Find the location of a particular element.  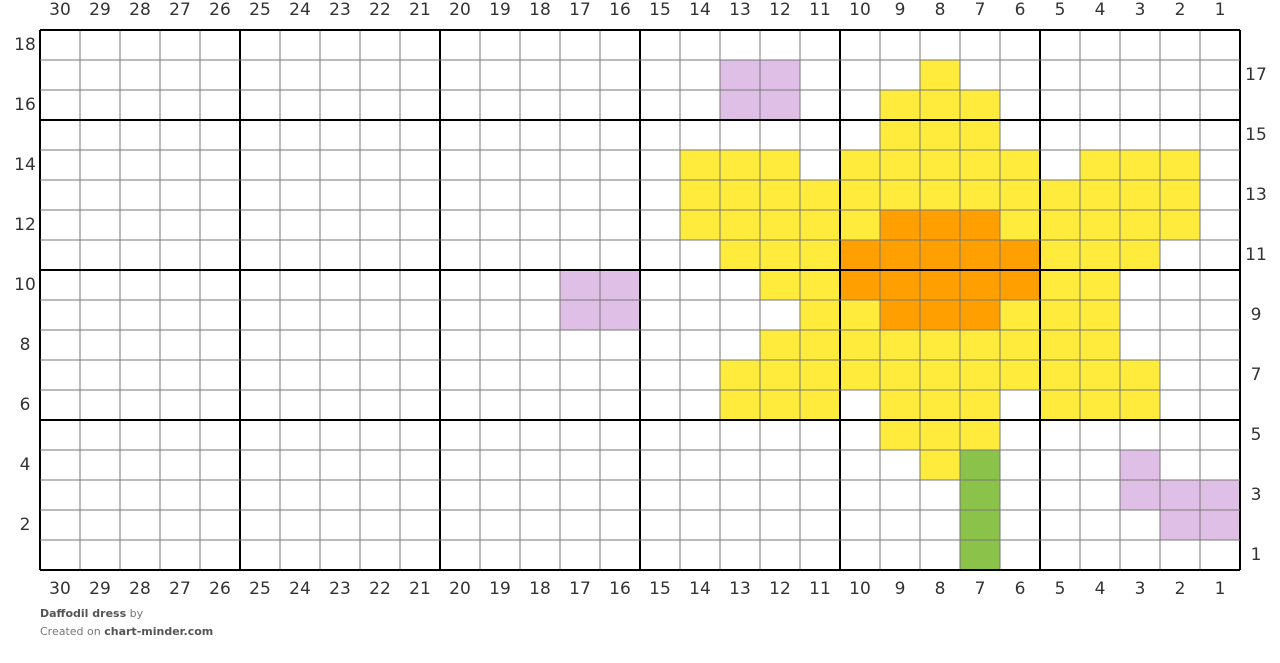

footer-title-line: Daffodil dress by is located at coordinates (91, 613).